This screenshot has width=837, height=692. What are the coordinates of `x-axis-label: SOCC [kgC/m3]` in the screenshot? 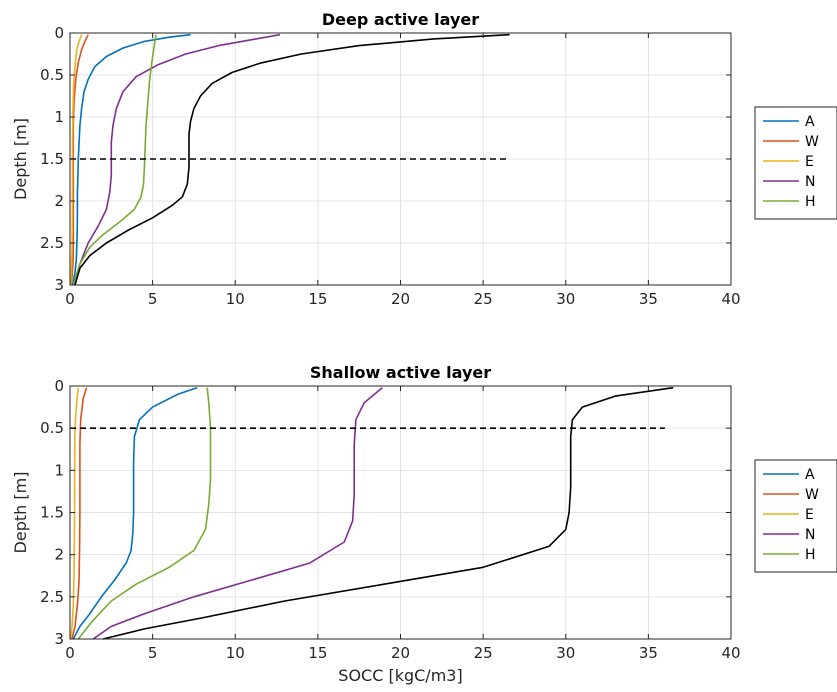 It's located at (400, 675).